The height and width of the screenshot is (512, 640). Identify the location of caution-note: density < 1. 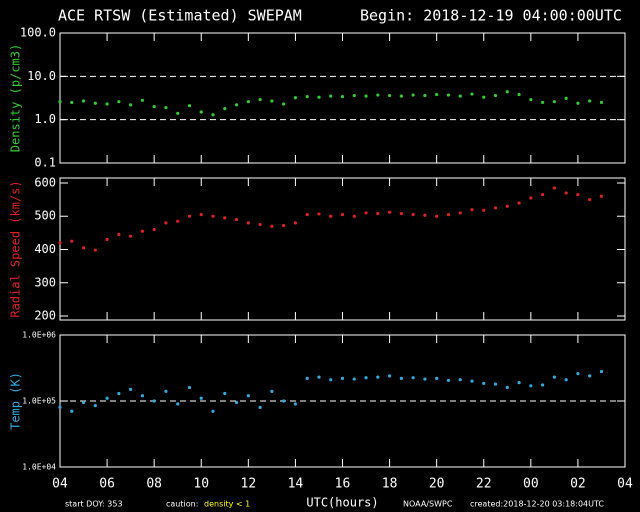
(227, 504).